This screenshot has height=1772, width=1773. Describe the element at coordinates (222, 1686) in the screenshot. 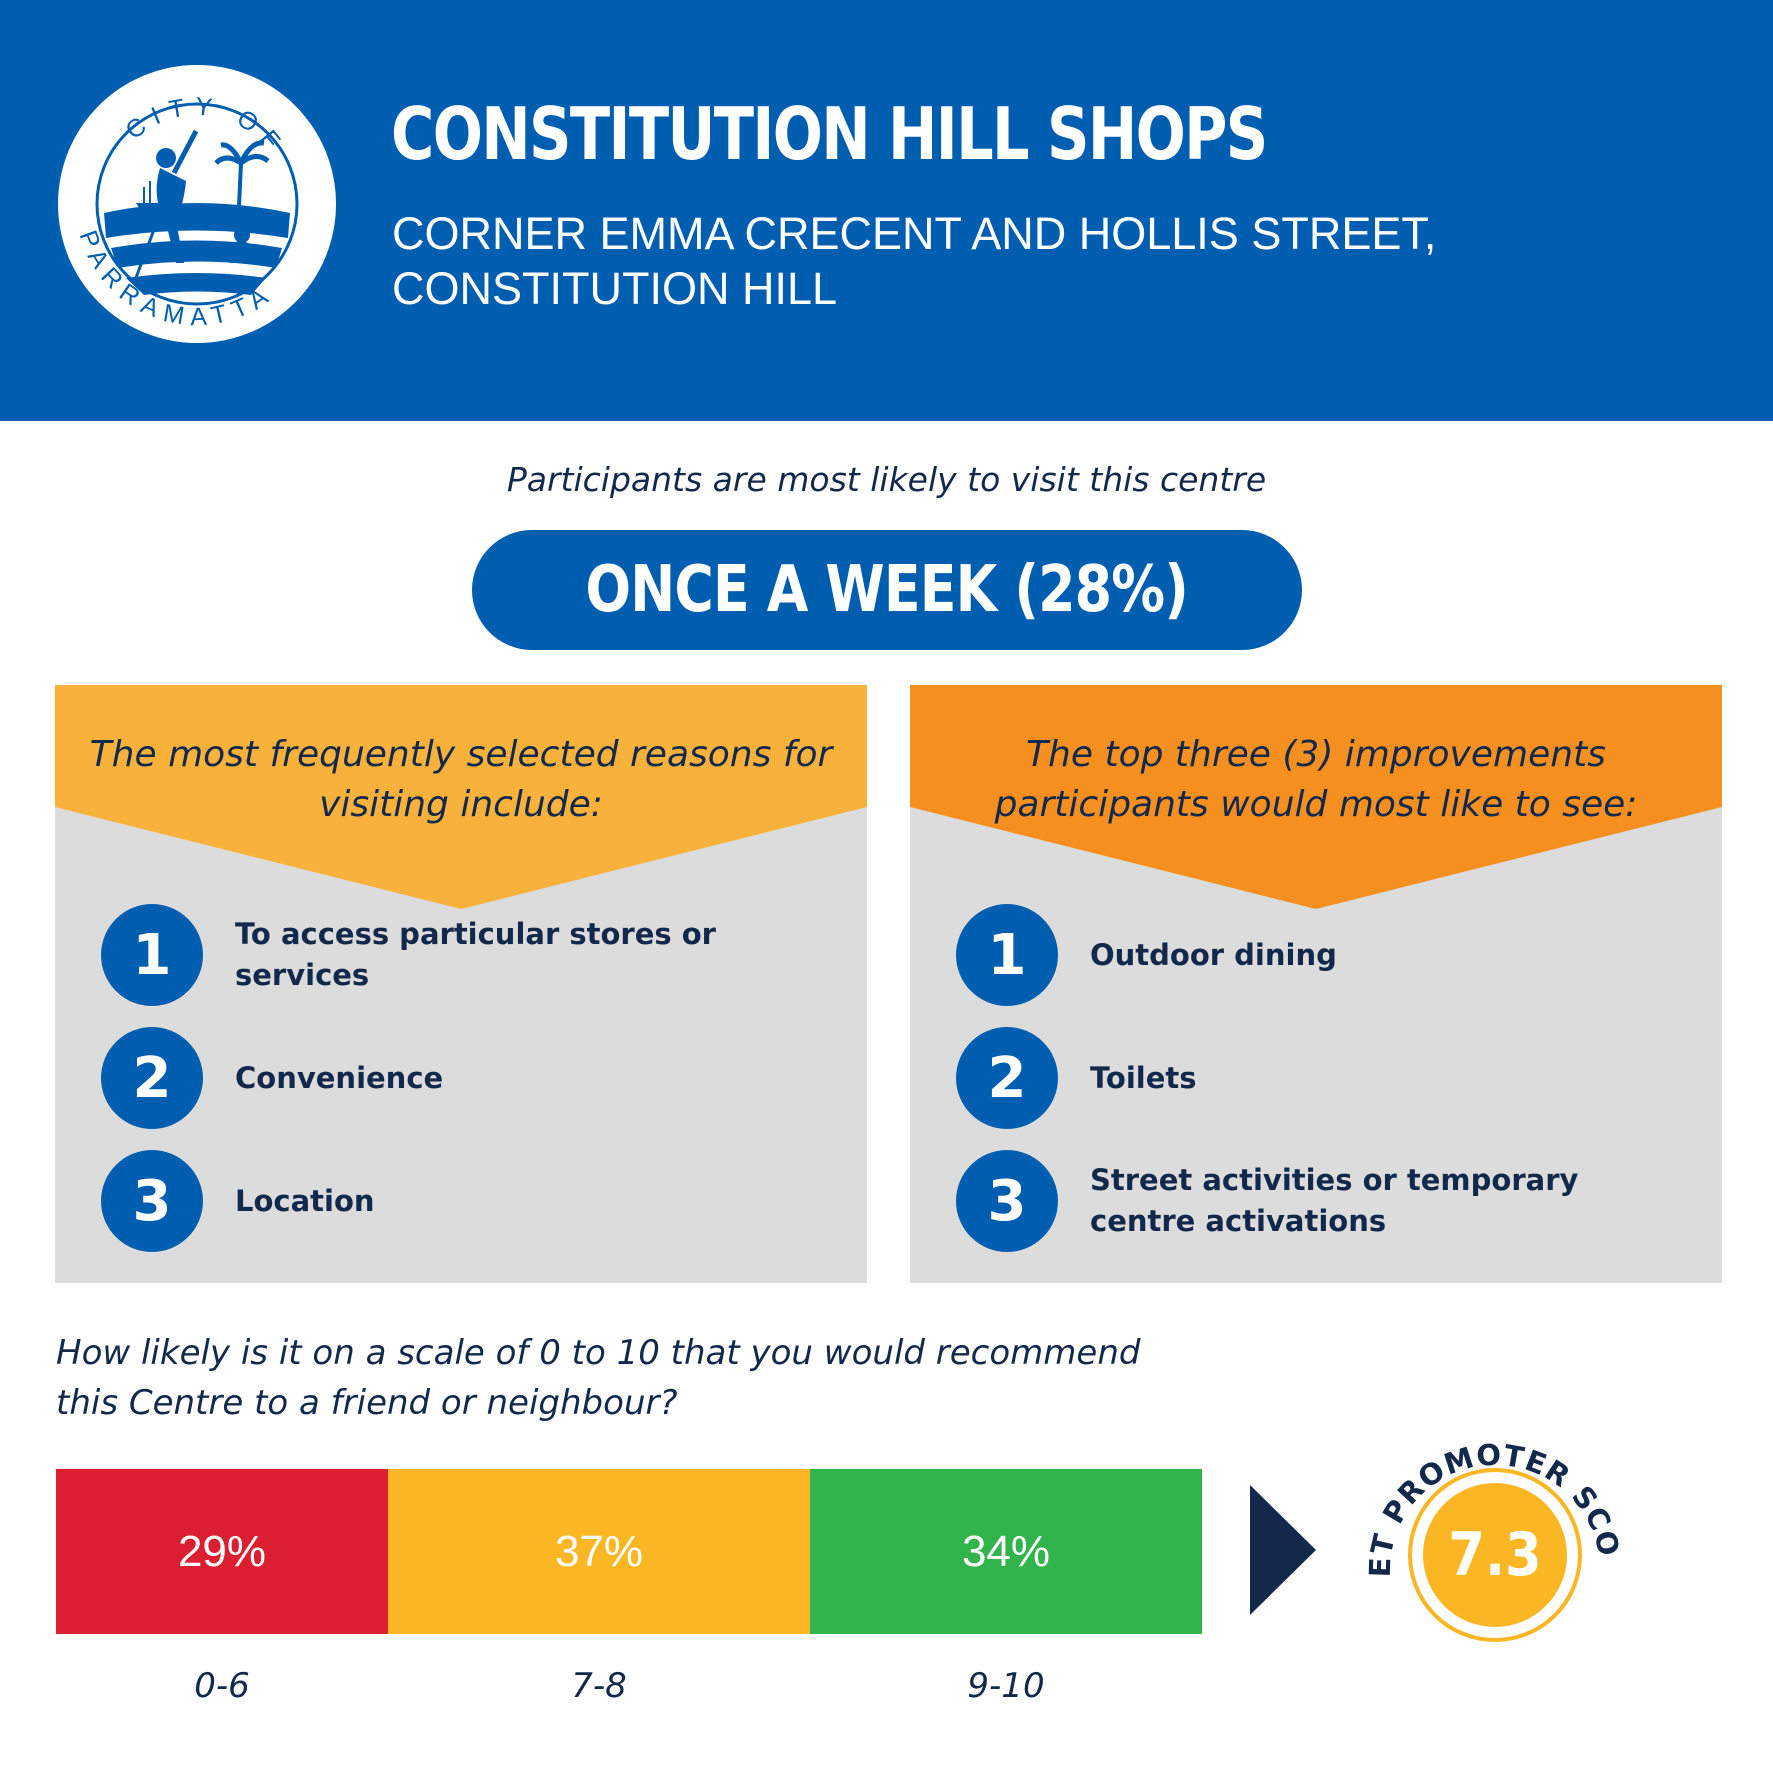

I see `range-label-detractors: 0-6` at that location.